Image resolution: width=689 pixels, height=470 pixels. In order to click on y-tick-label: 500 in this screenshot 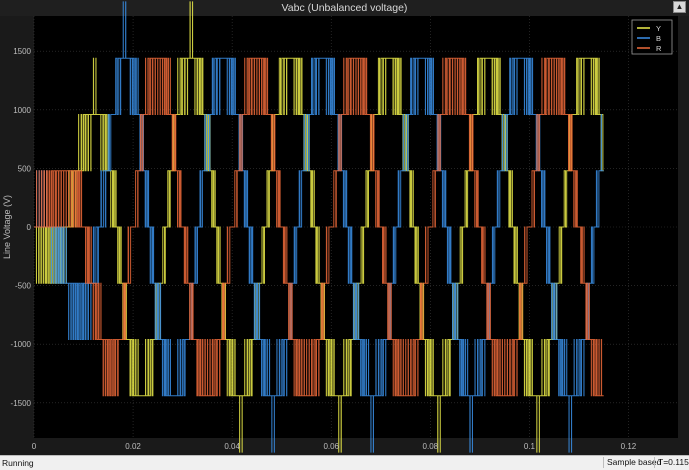, I will do `click(25, 168)`.